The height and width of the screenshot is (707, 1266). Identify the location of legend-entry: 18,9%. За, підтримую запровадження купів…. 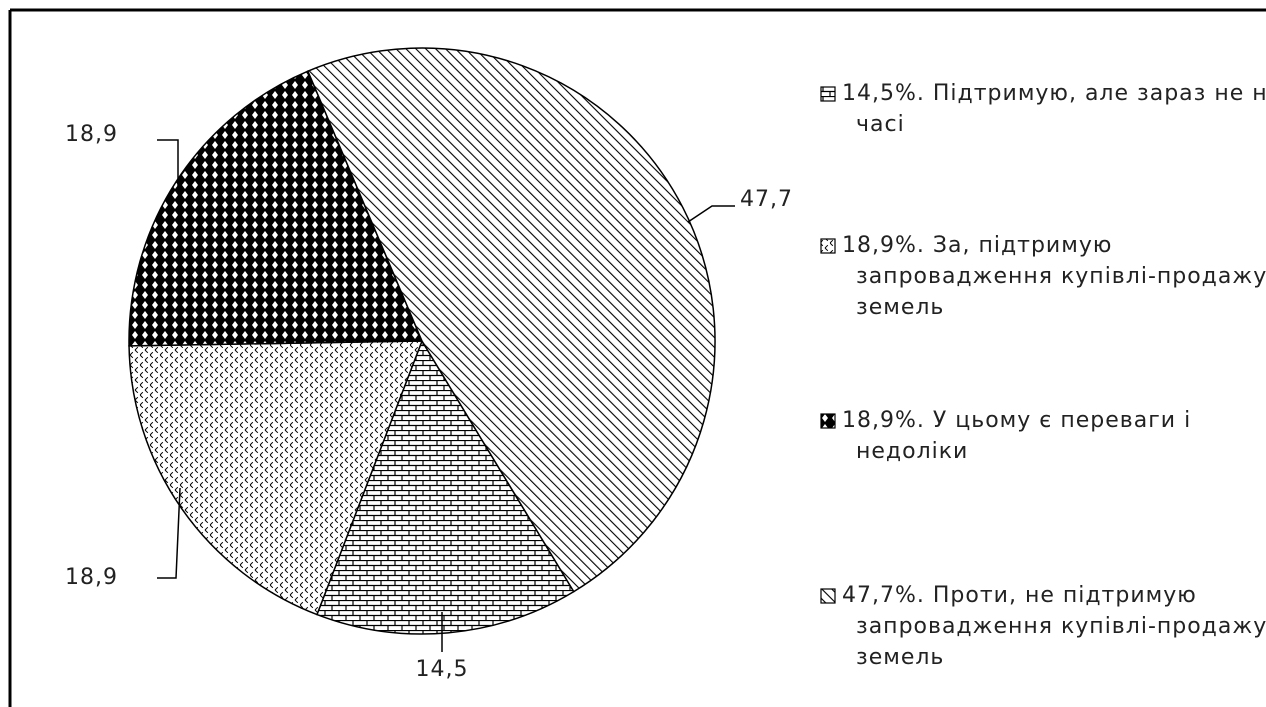
(1043, 276).